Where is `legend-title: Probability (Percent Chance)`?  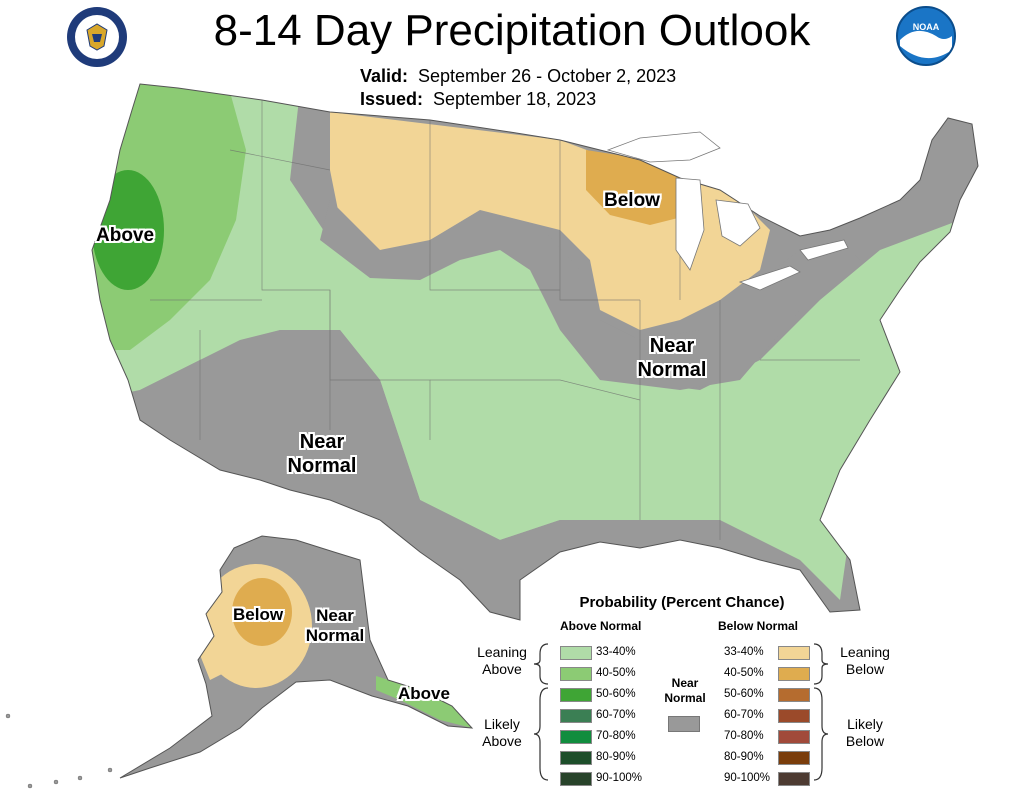 legend-title: Probability (Percent Chance) is located at coordinates (682, 602).